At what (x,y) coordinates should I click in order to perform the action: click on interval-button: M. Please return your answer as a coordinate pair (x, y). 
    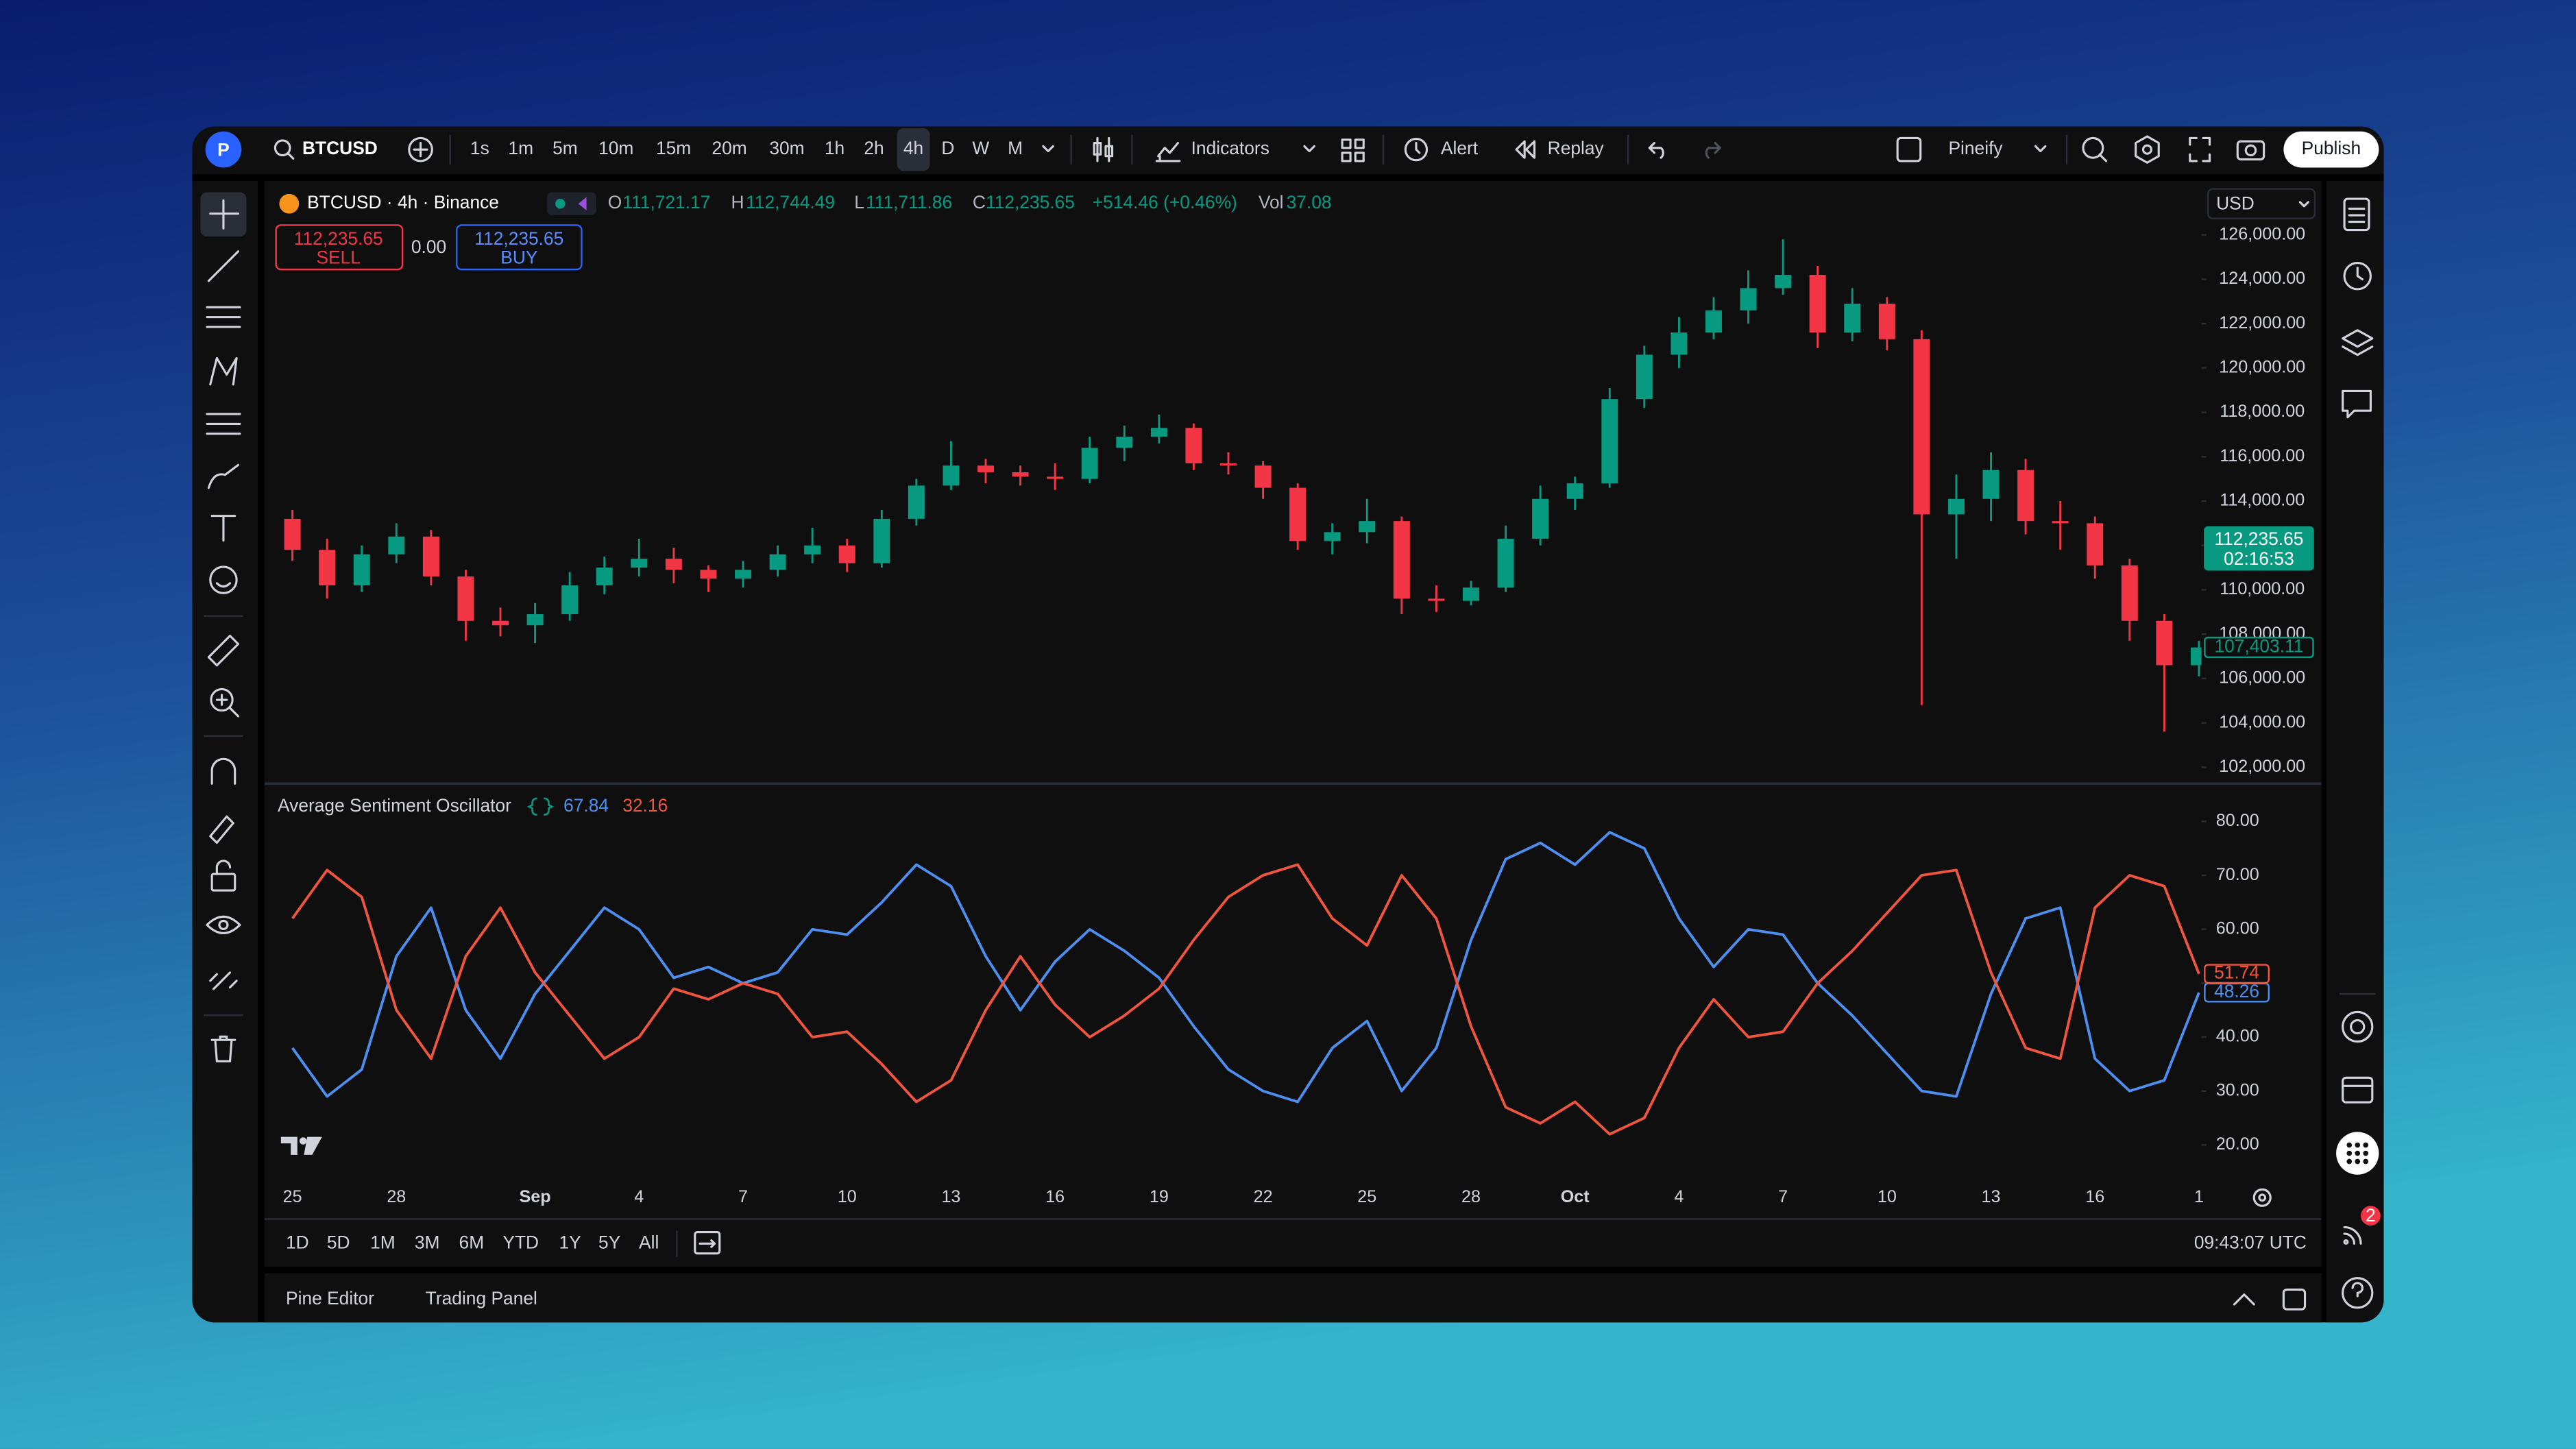
    Looking at the image, I should click on (1015, 148).